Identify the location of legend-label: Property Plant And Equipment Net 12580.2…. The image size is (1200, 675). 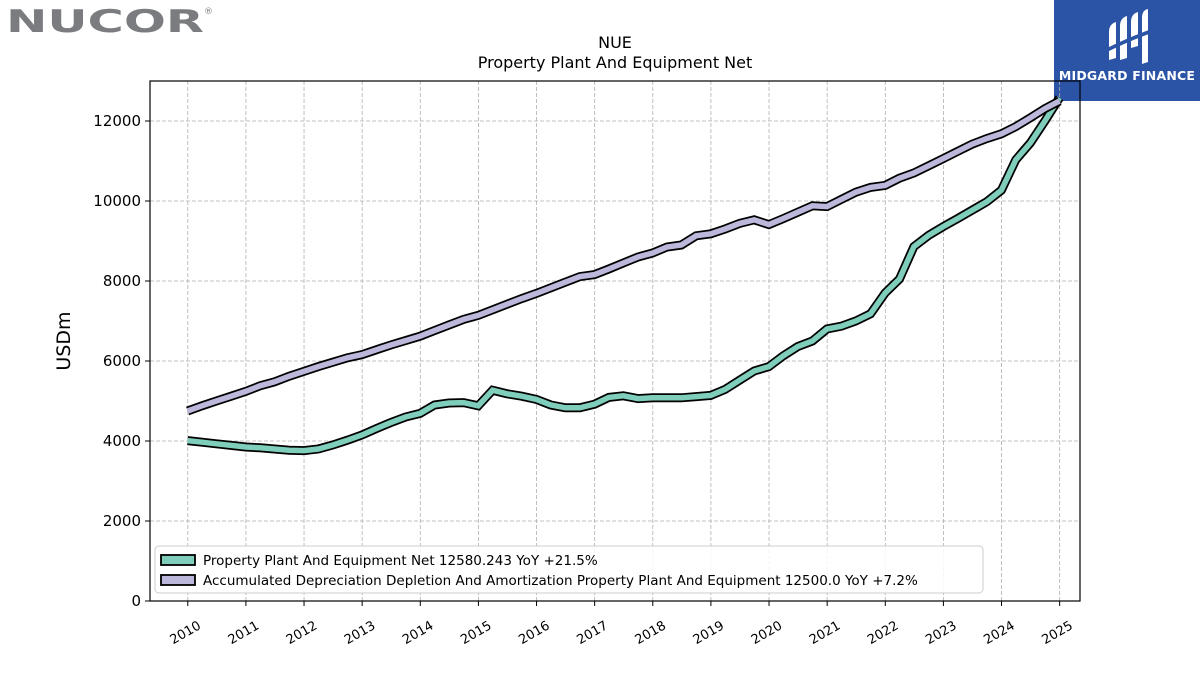
(400, 561).